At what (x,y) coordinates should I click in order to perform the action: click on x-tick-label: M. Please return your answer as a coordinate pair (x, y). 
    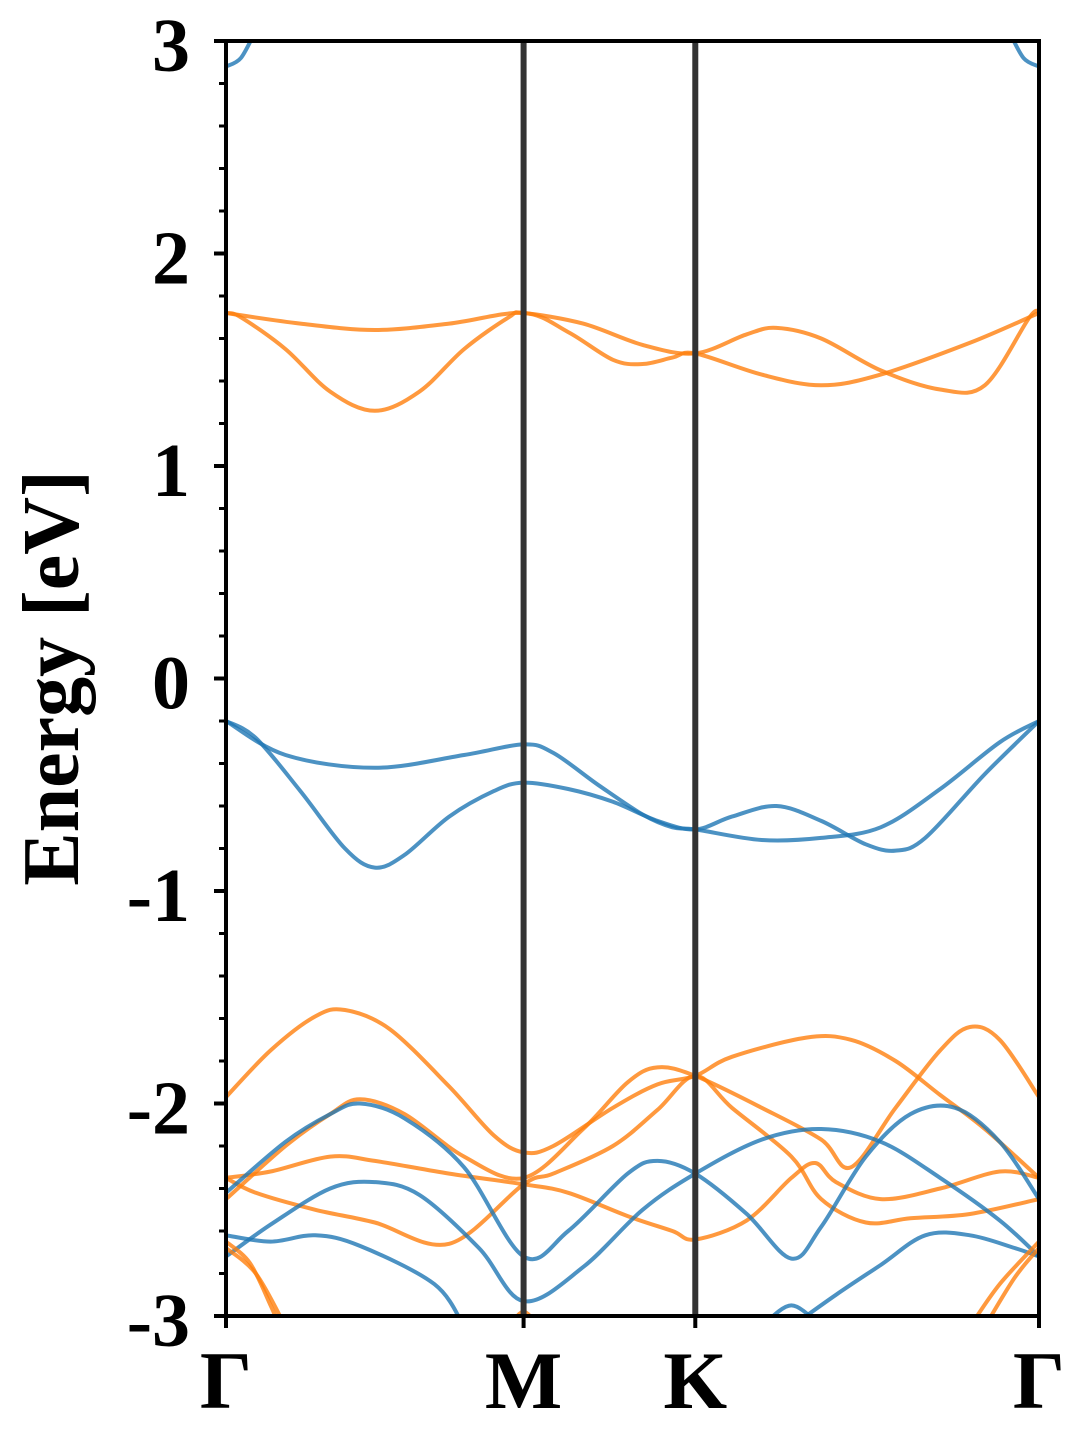
    Looking at the image, I should click on (523, 1380).